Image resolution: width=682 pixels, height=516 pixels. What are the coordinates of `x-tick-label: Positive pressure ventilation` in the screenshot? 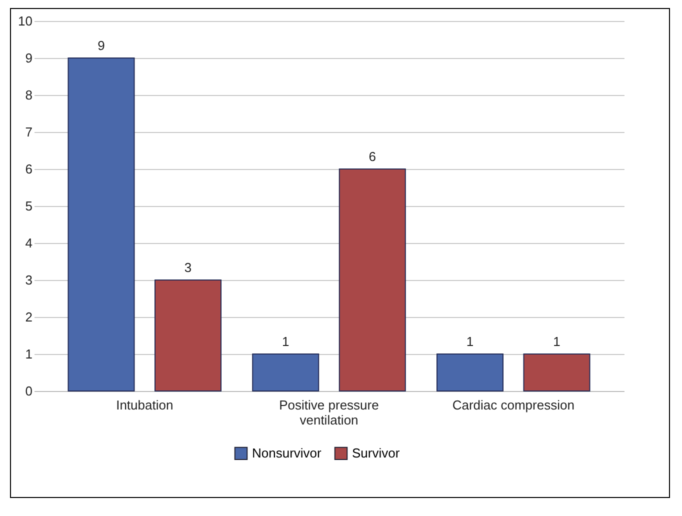 It's located at (329, 413).